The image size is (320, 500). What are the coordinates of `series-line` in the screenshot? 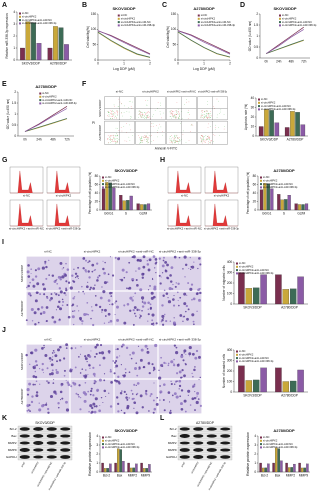 It's located at (204, 42).